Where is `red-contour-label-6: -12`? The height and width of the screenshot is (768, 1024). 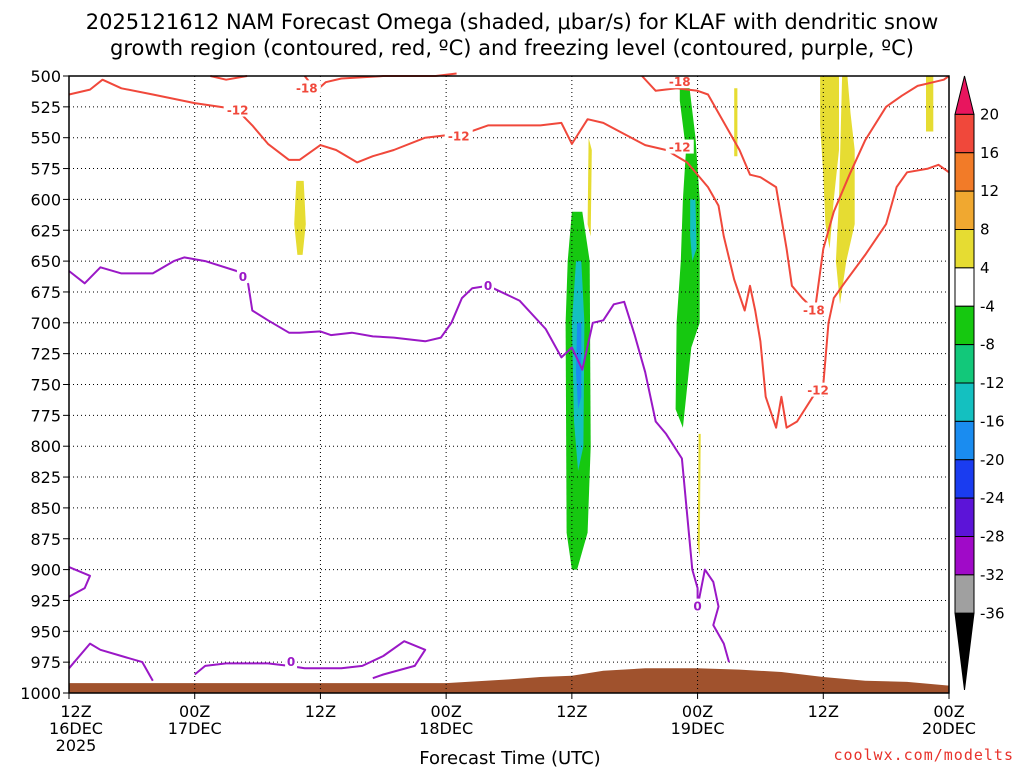 red-contour-label-6: -12 is located at coordinates (818, 391).